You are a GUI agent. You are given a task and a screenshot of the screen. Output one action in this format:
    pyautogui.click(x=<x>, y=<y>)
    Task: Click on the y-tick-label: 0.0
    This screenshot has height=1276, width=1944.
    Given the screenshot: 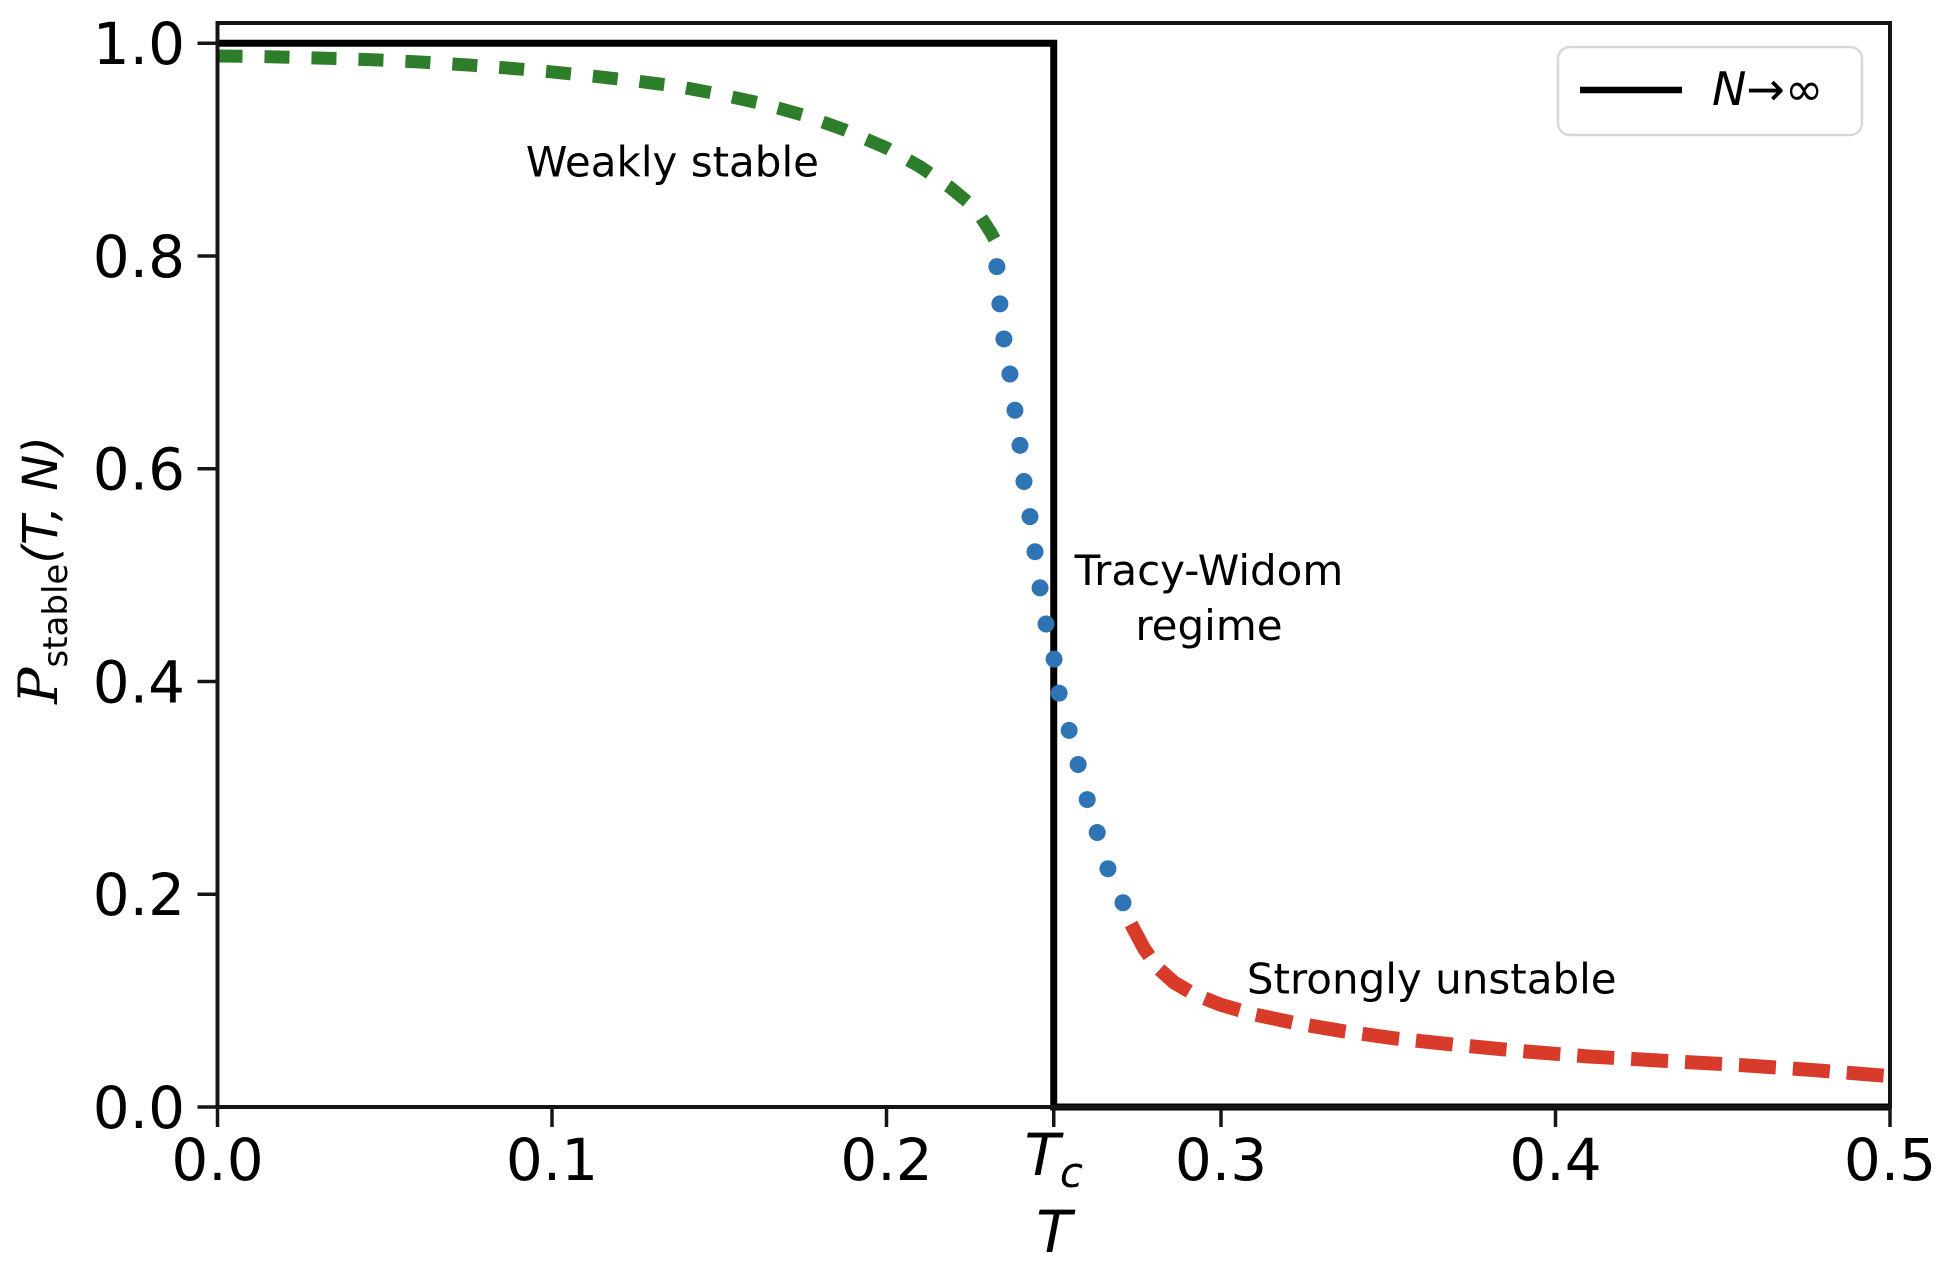 What is the action you would take?
    pyautogui.click(x=139, y=1108)
    